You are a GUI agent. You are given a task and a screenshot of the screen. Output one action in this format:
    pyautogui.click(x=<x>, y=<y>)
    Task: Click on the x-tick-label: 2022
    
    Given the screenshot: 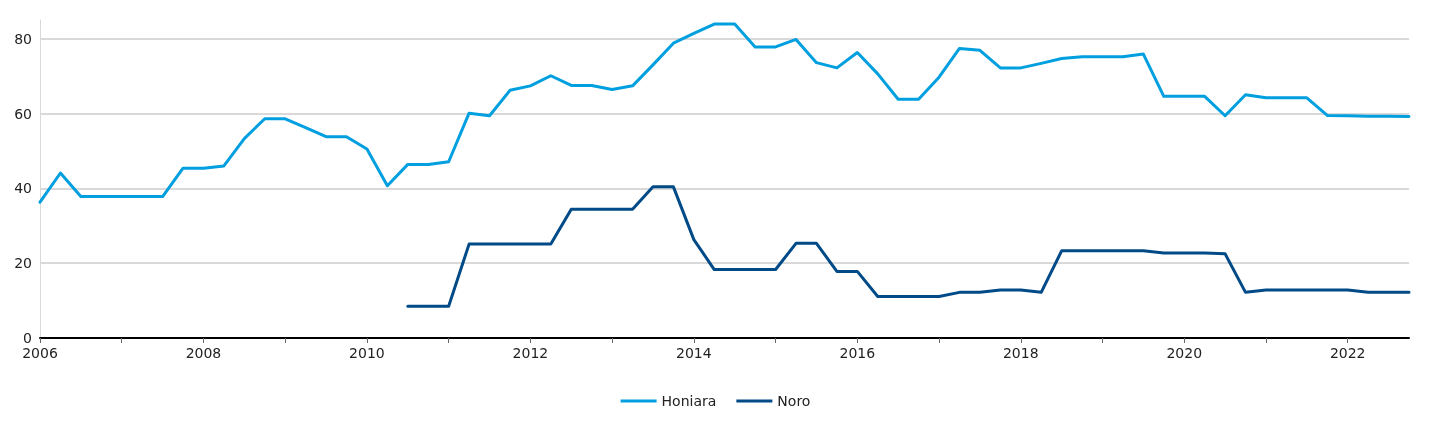 What is the action you would take?
    pyautogui.click(x=1347, y=353)
    